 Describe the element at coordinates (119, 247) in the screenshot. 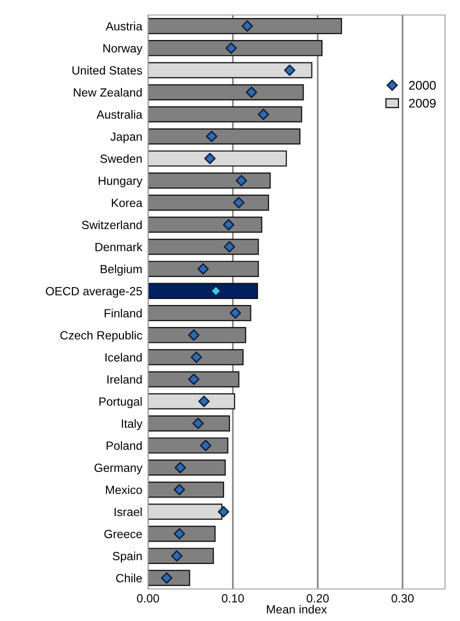

I see `y-tick-label: Denmark` at that location.